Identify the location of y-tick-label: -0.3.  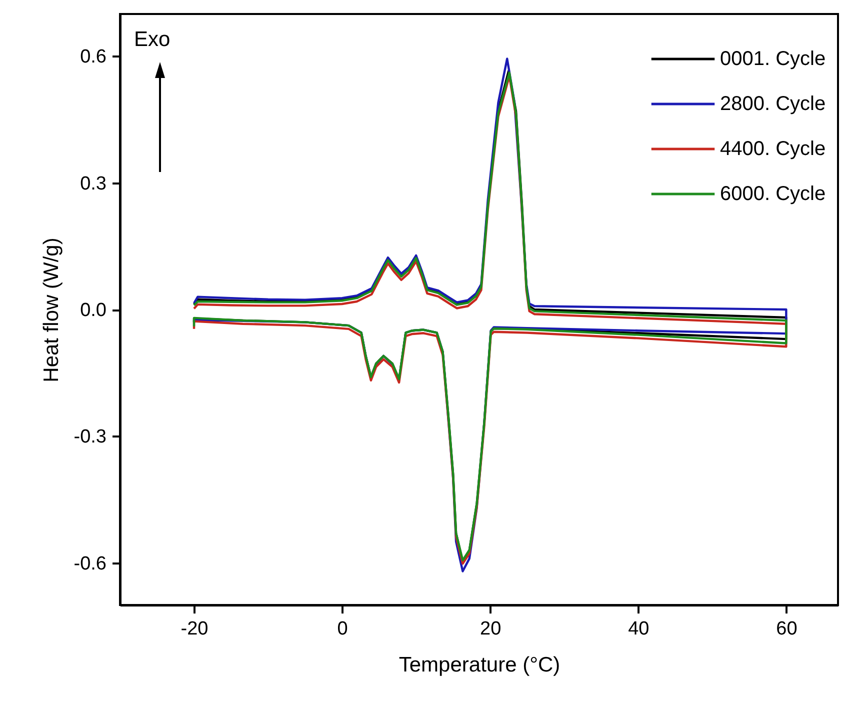
(90, 437).